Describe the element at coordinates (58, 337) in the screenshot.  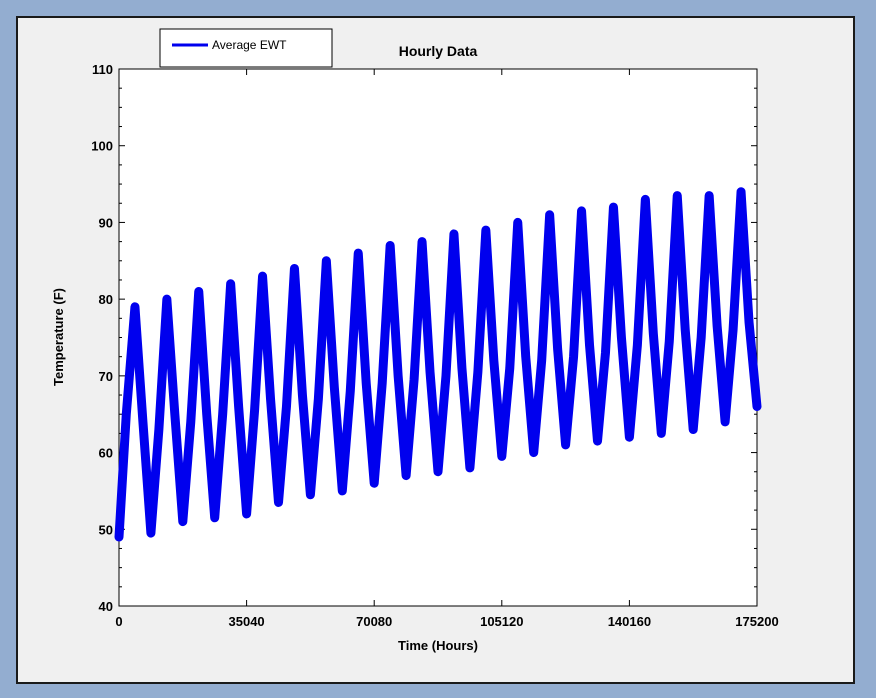
I see `y-axis-label: Temperature (F)` at that location.